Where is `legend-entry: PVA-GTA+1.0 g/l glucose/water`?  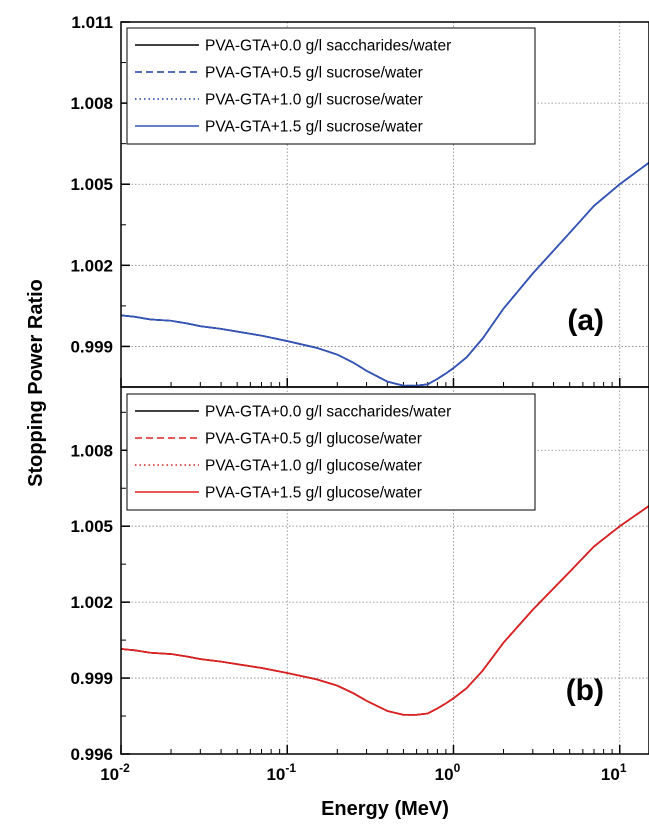 legend-entry: PVA-GTA+1.0 g/l glucose/water is located at coordinates (313, 466).